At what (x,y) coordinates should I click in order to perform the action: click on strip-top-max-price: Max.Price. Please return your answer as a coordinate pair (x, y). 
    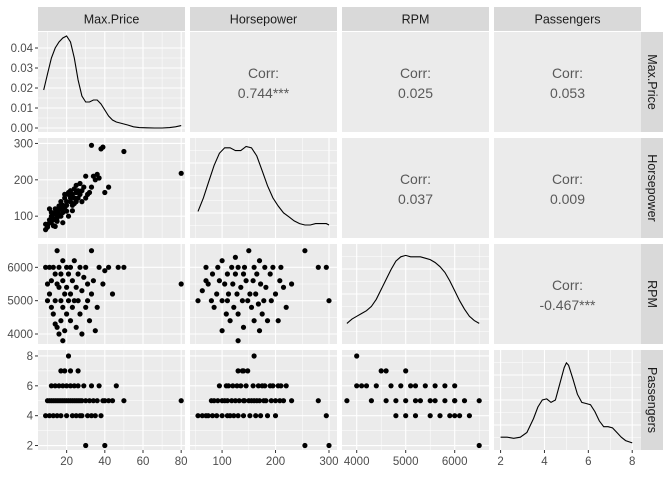
    Looking at the image, I should click on (111, 19).